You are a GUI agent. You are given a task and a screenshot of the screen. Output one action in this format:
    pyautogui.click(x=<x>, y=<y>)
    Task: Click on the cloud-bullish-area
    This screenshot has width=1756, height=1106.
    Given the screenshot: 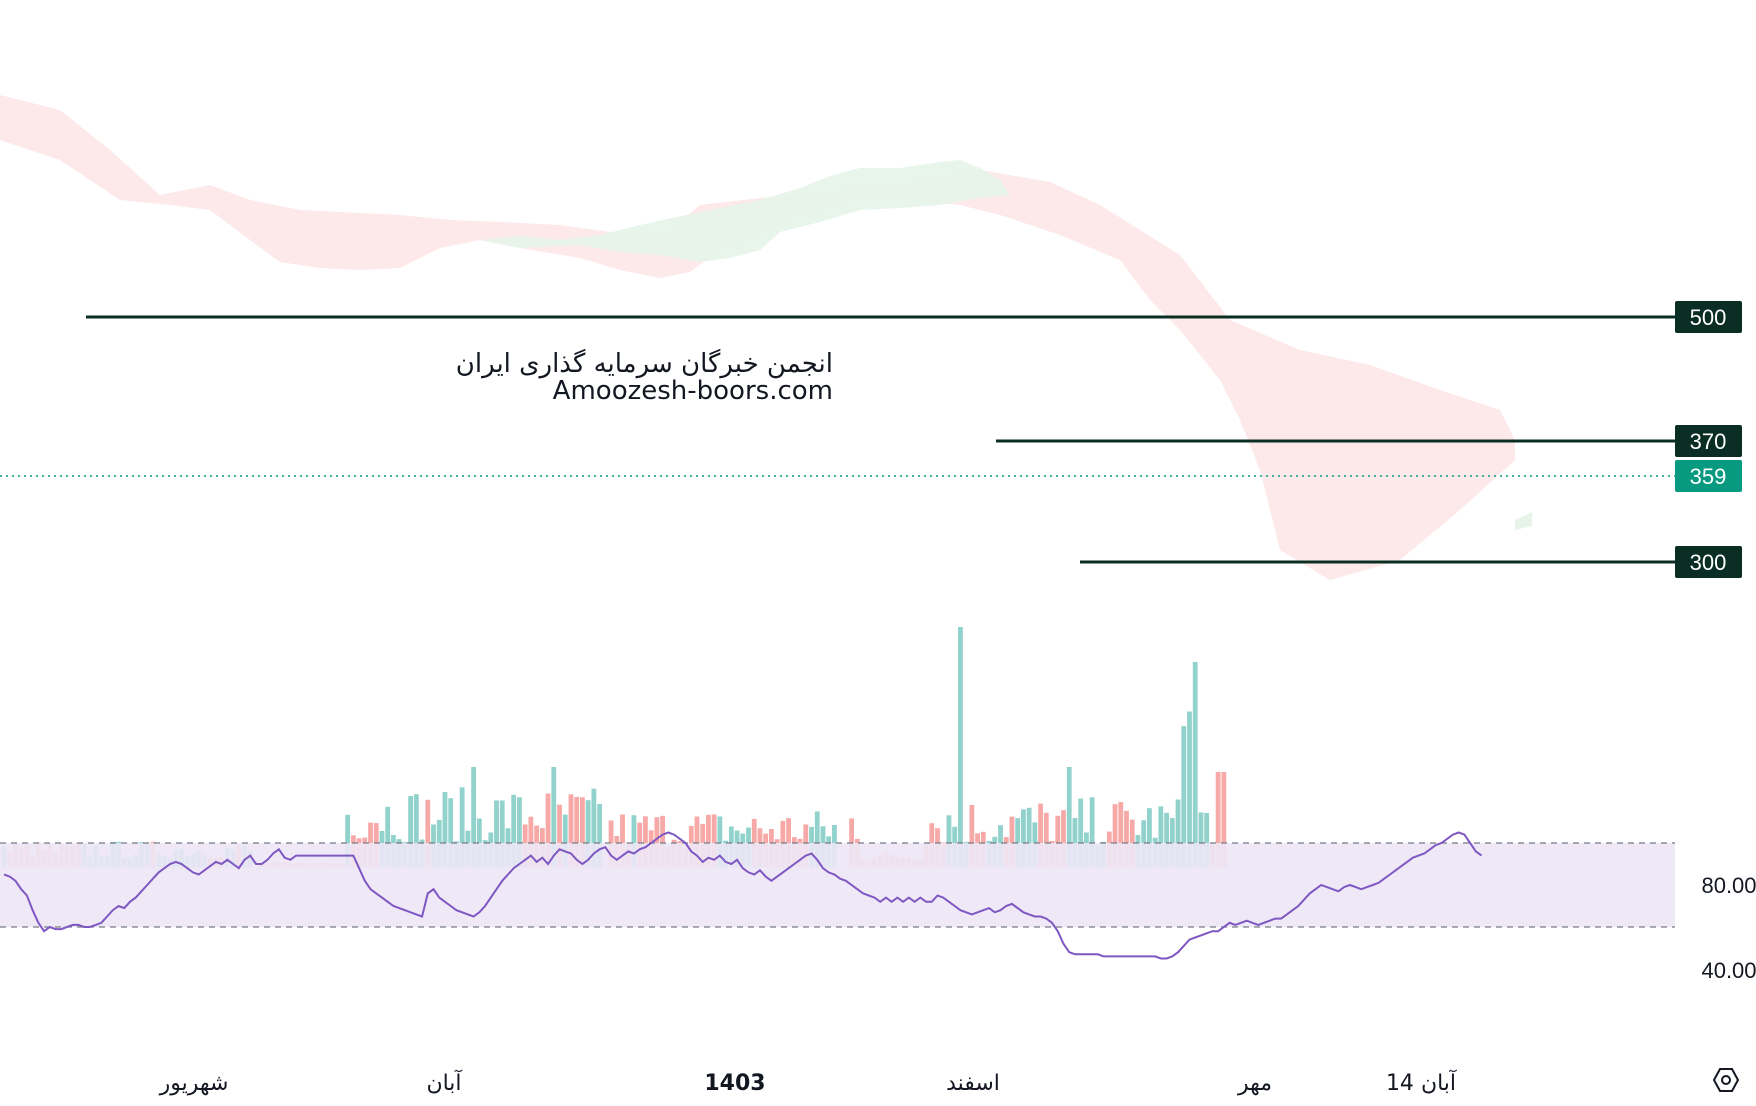 What is the action you would take?
    pyautogui.click(x=745, y=211)
    